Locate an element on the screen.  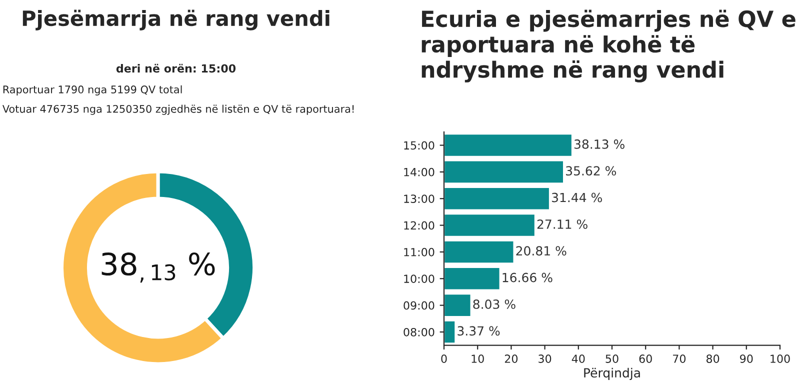
x-tick-label: 0 is located at coordinates (444, 358).